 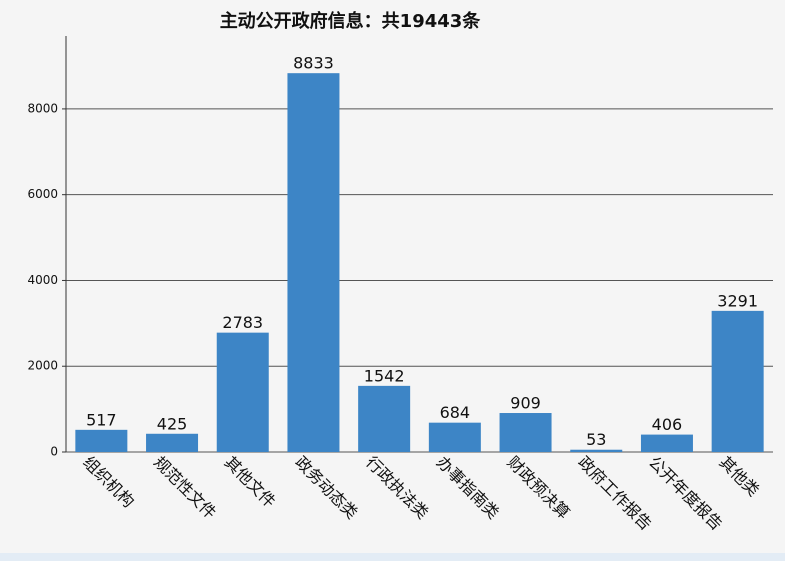 What do you see at coordinates (667, 424) in the screenshot?
I see `value-label: 406` at bounding box center [667, 424].